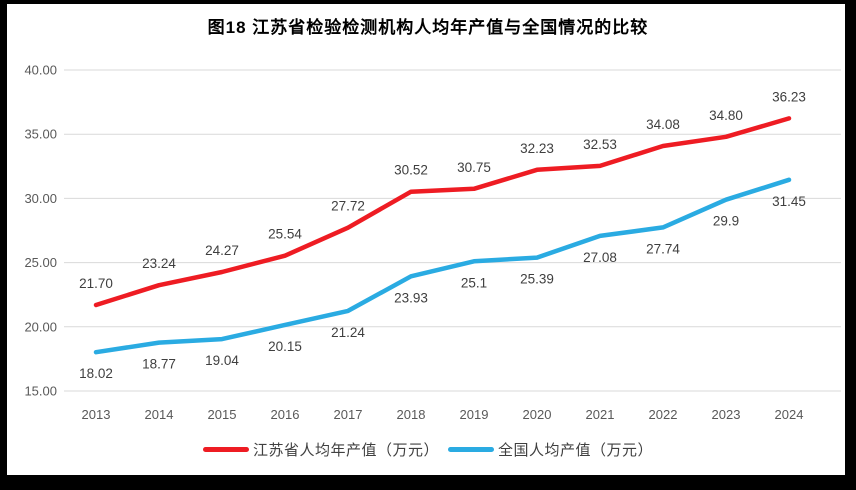 The width and height of the screenshot is (856, 490). I want to click on legend-label-national: 全国人均产值（万元）, so click(576, 450).